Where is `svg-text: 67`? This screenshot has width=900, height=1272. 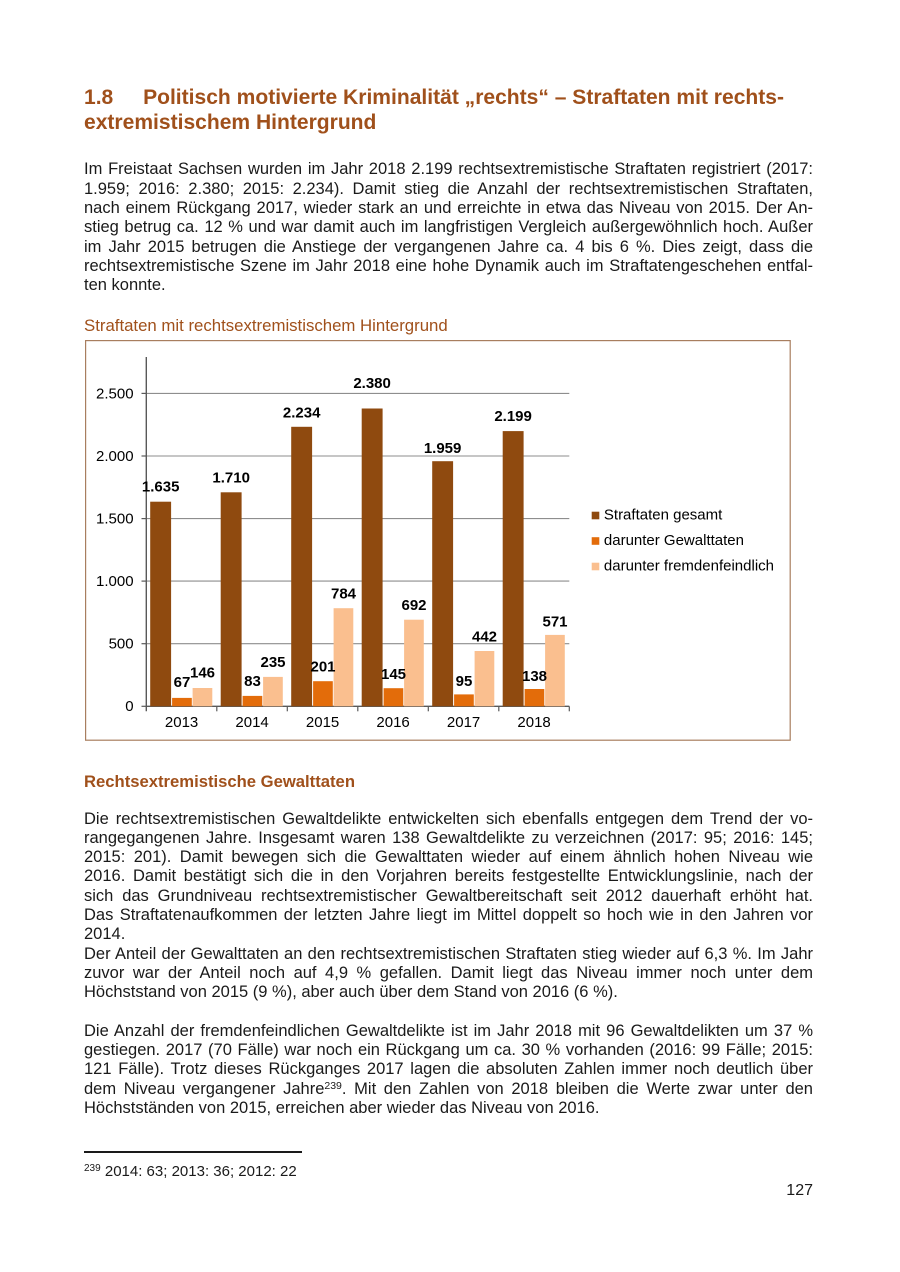
svg-text: 67 is located at coordinates (182, 682).